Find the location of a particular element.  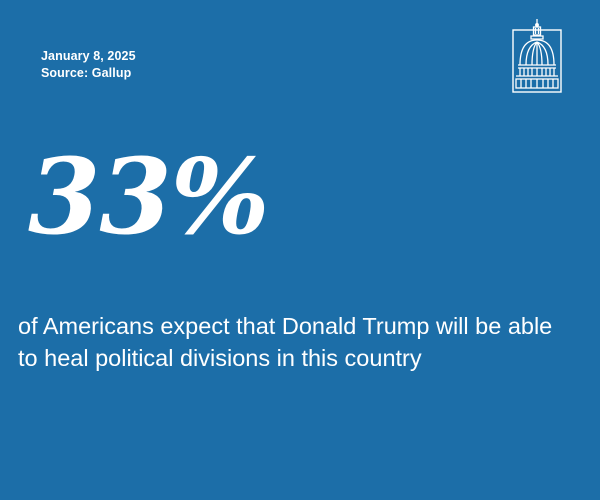

date-label: January 8, 2025 is located at coordinates (88, 56).